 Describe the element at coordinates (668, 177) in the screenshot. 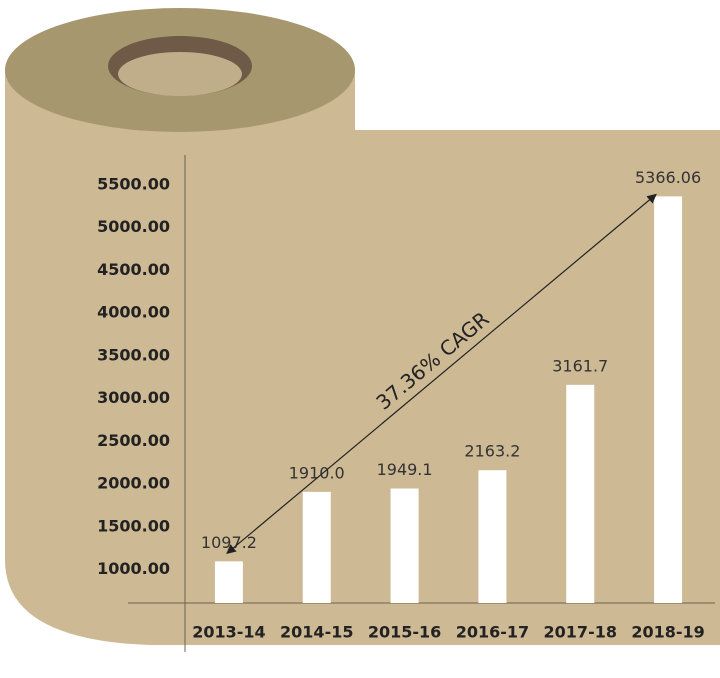

I see `value-label: 5366.06` at that location.